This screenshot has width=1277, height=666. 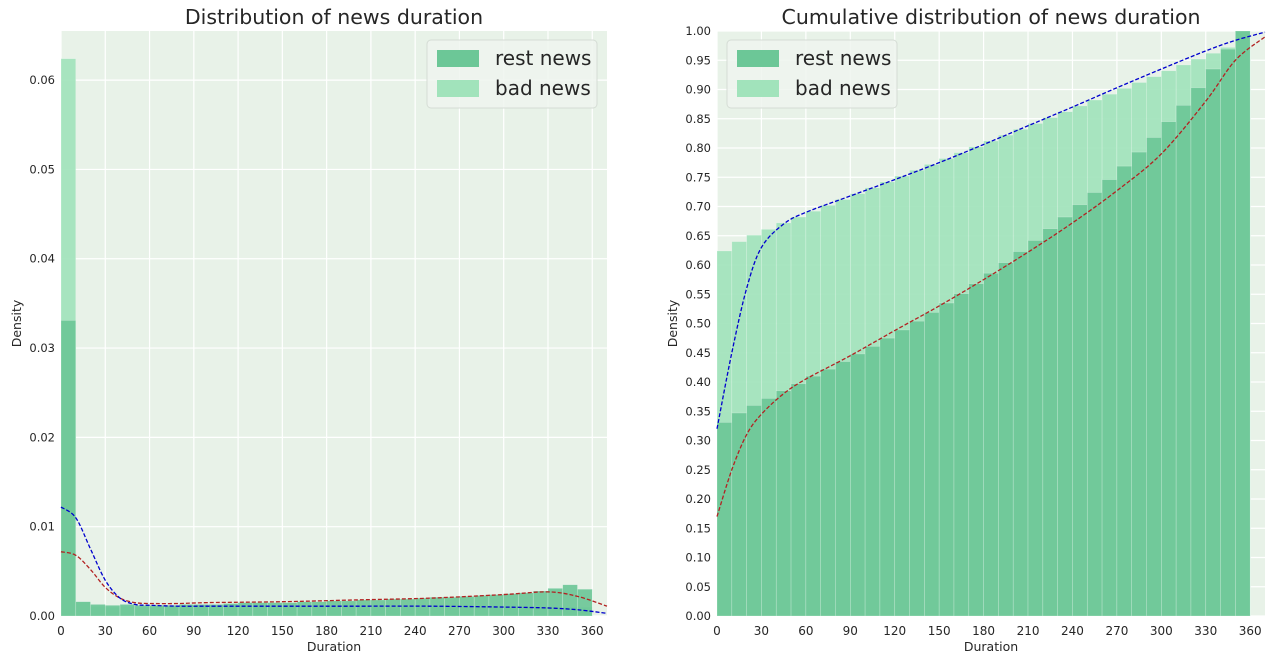 What do you see at coordinates (415, 631) in the screenshot?
I see `x-tick-label: 240` at bounding box center [415, 631].